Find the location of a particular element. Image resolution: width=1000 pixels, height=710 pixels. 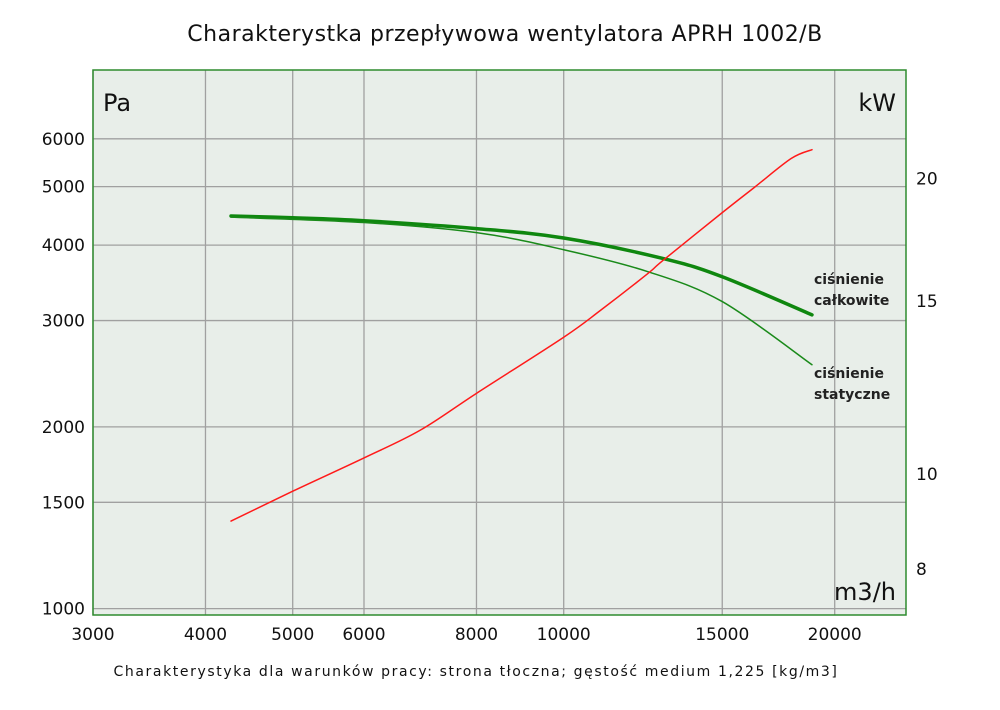

x-tick-label: 10000 is located at coordinates (564, 635).